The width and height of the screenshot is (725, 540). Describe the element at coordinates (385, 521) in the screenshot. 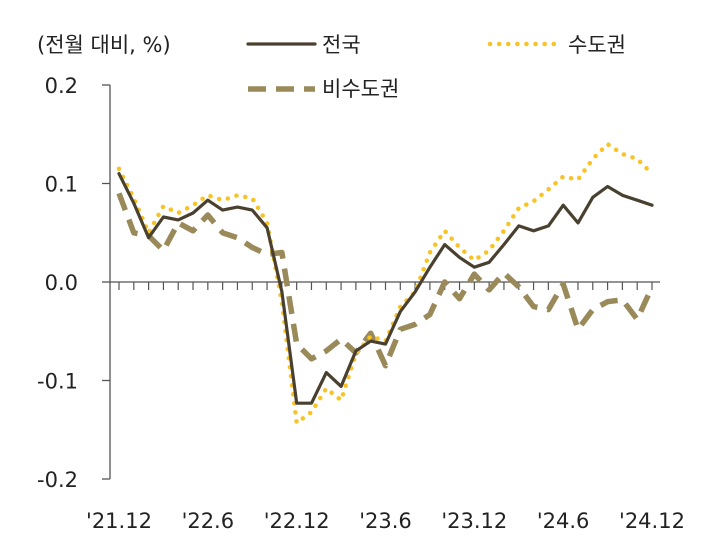

I see `x-tick-label: '23.6` at that location.